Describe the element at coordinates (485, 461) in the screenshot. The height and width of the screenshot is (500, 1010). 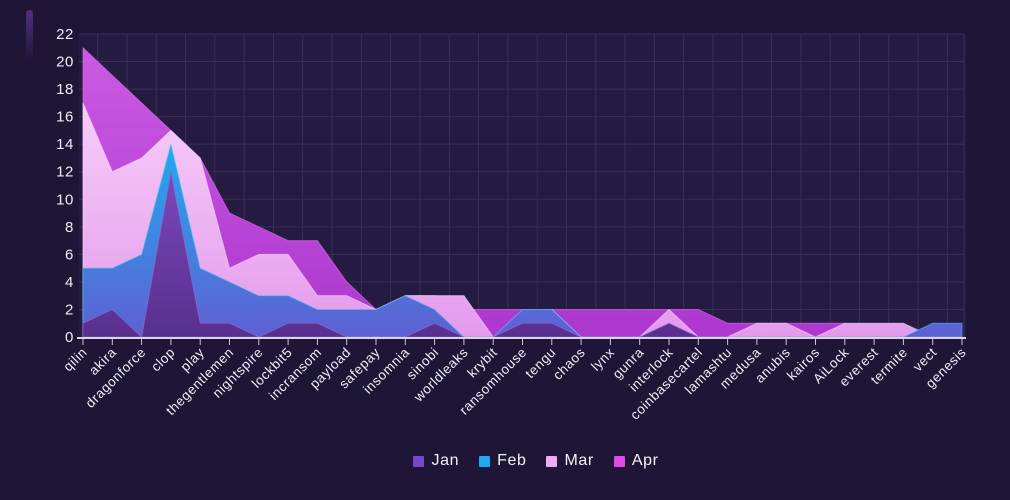
I see `legend-swatch-feb` at that location.